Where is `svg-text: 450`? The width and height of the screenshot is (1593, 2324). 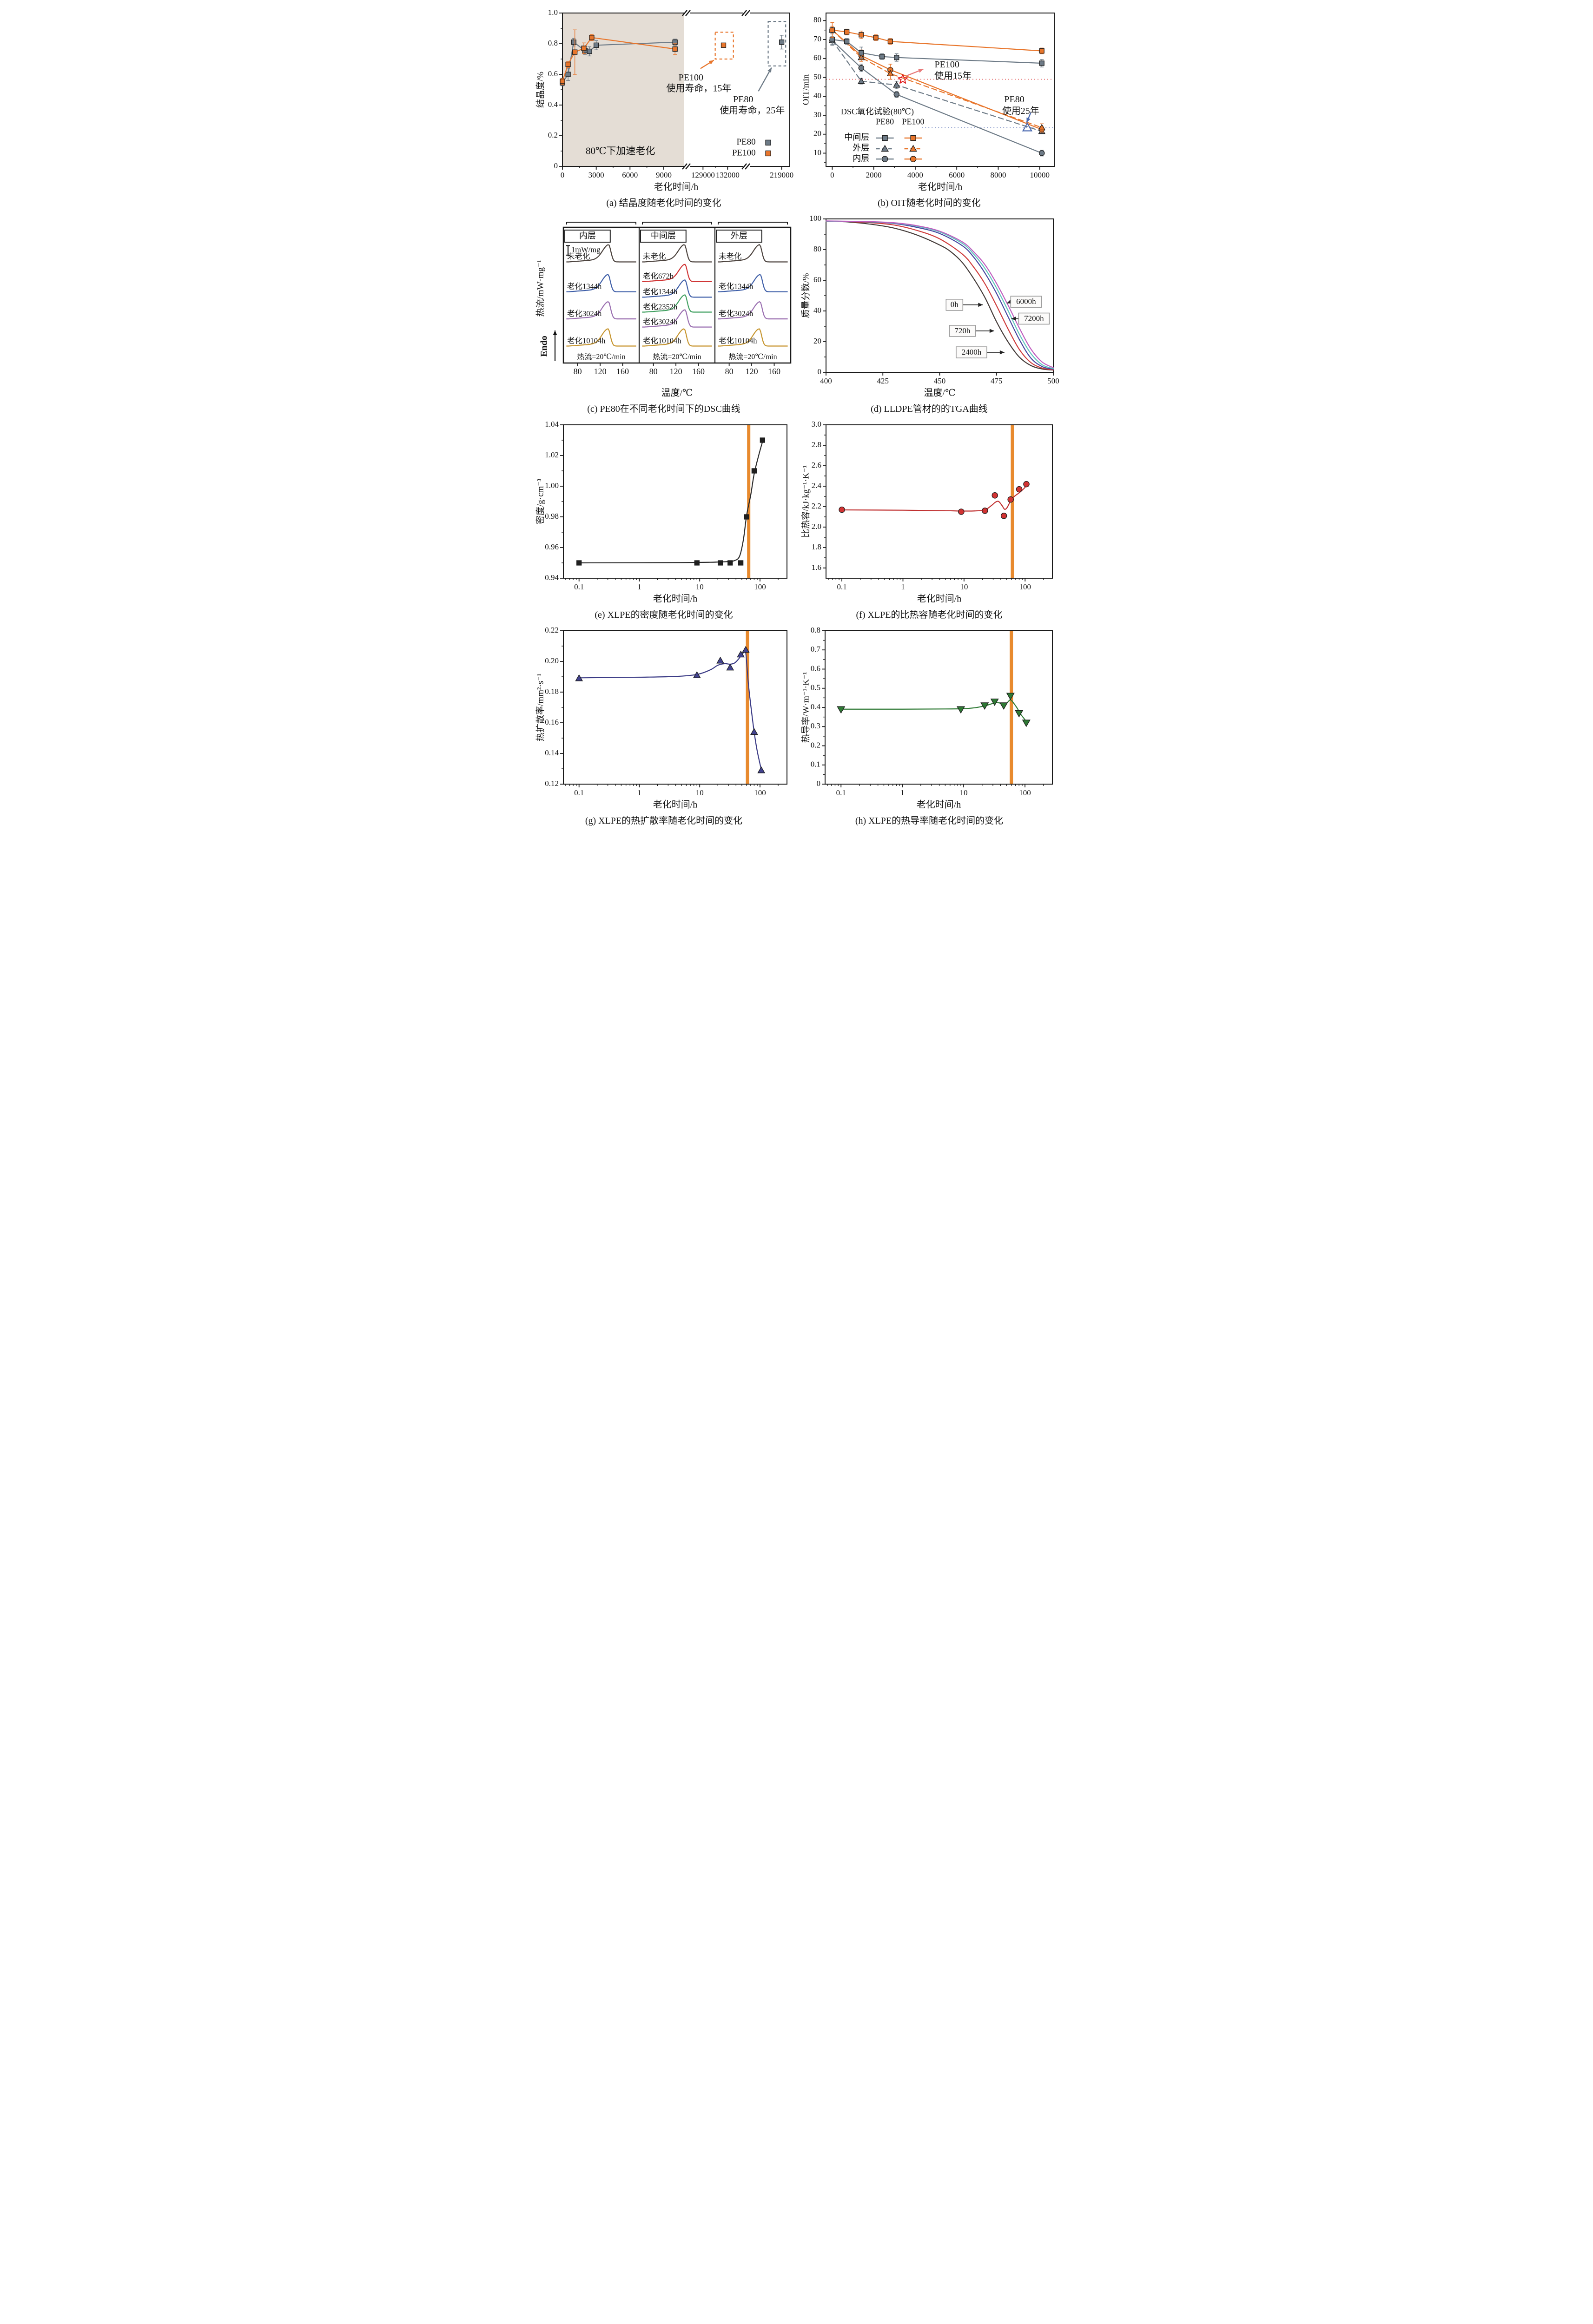 svg-text: 450 is located at coordinates (939, 380).